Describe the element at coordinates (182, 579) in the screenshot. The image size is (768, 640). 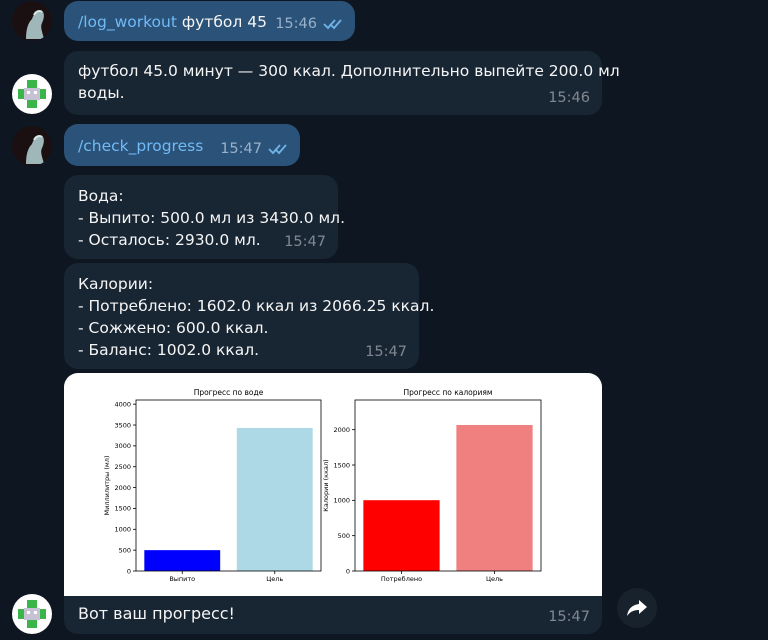
I see `x-tick-label: Выпито` at that location.